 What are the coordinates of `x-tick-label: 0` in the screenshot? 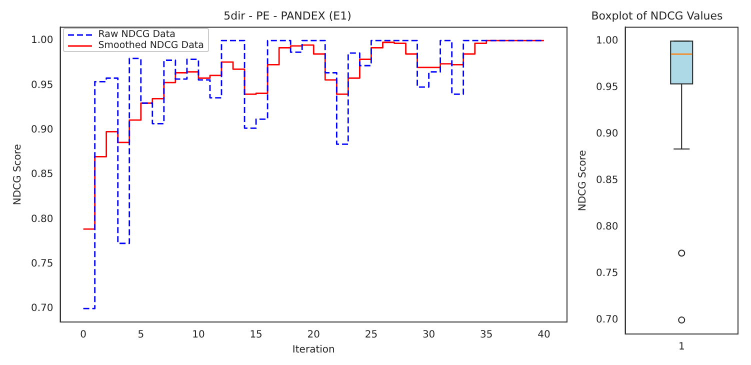 It's located at (83, 335).